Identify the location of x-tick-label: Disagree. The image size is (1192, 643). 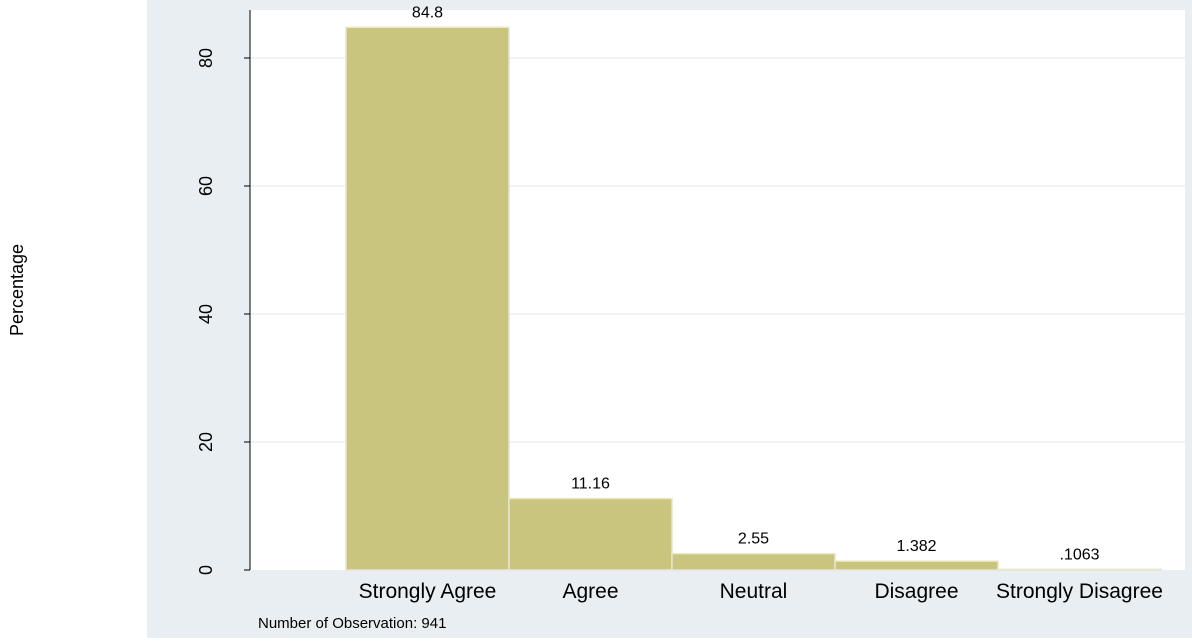
(916, 591).